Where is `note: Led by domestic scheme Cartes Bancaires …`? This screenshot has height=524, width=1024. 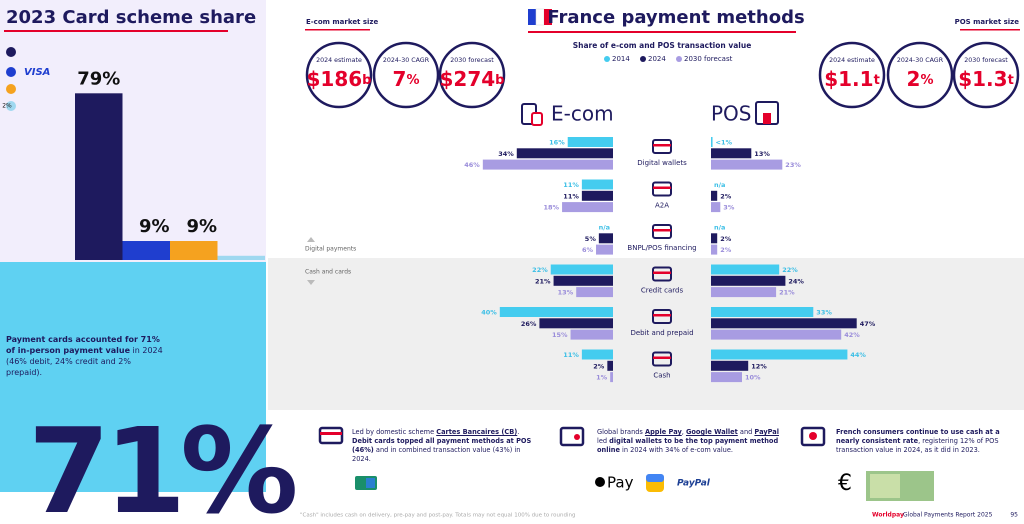 note: Led by domestic scheme Cartes Bancaires … is located at coordinates (444, 446).